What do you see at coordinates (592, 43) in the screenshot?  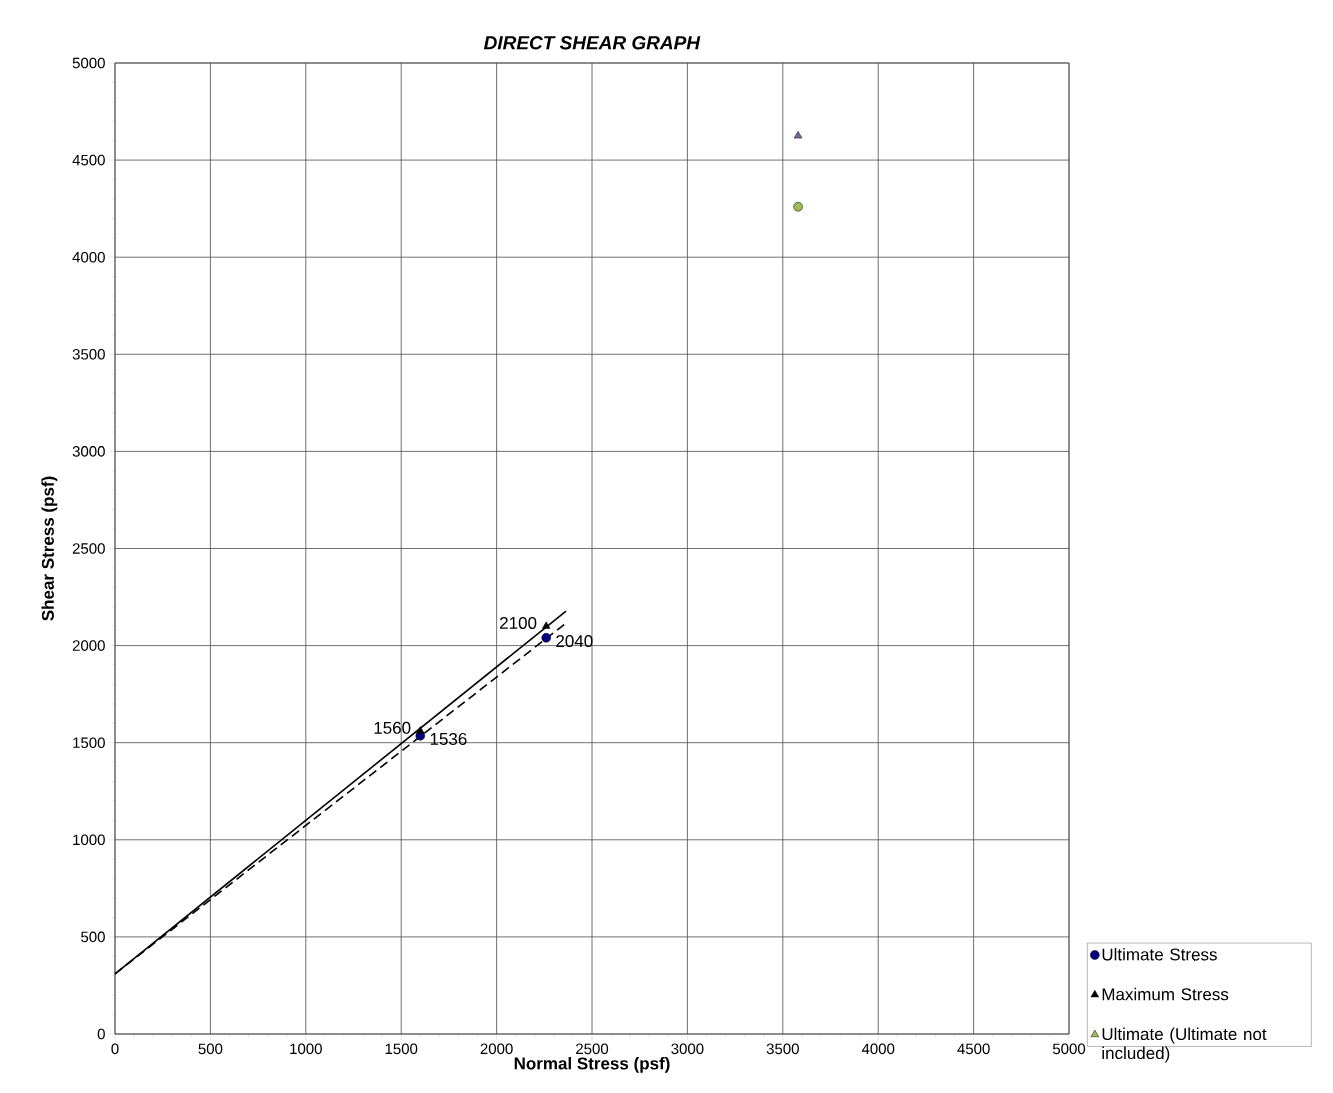 I see `chart-title: DIRECT SHEAR GRAPH` at bounding box center [592, 43].